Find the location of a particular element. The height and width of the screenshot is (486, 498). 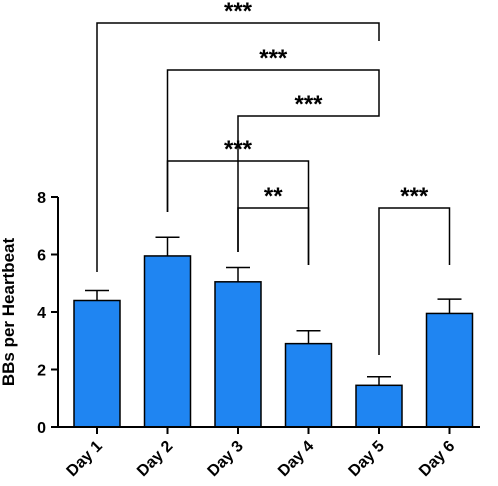

x-tick-label: Day 2 is located at coordinates (155, 459).